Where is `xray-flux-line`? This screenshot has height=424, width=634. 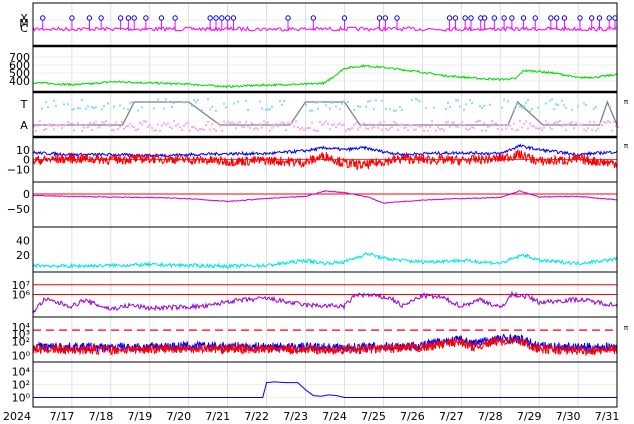 xray-flux-line is located at coordinates (324, 29).